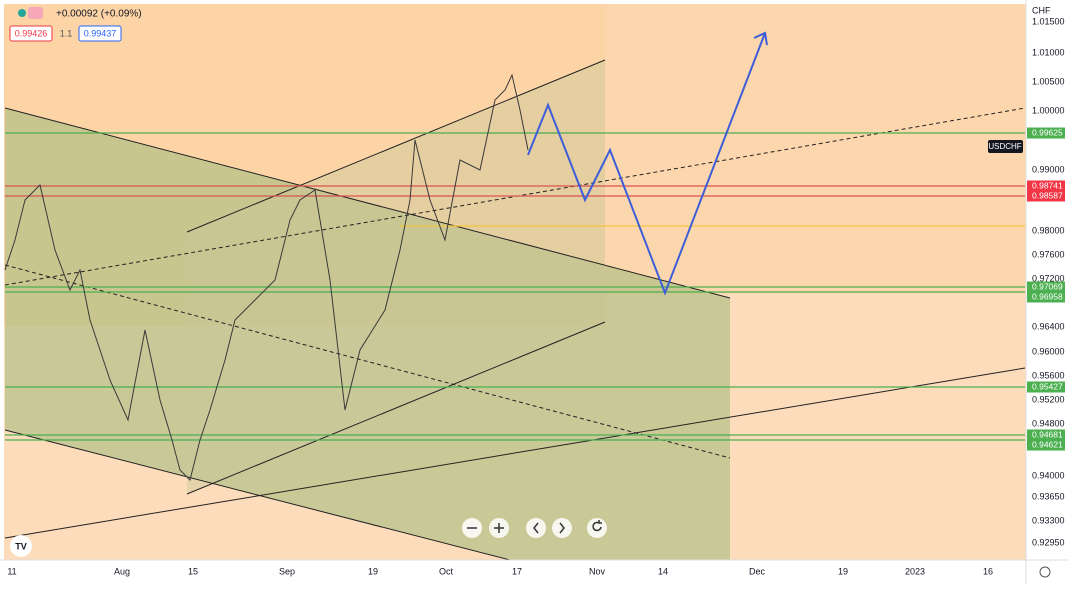 Image resolution: width=1069 pixels, height=589 pixels. I want to click on currency-label: CHF, so click(1041, 10).